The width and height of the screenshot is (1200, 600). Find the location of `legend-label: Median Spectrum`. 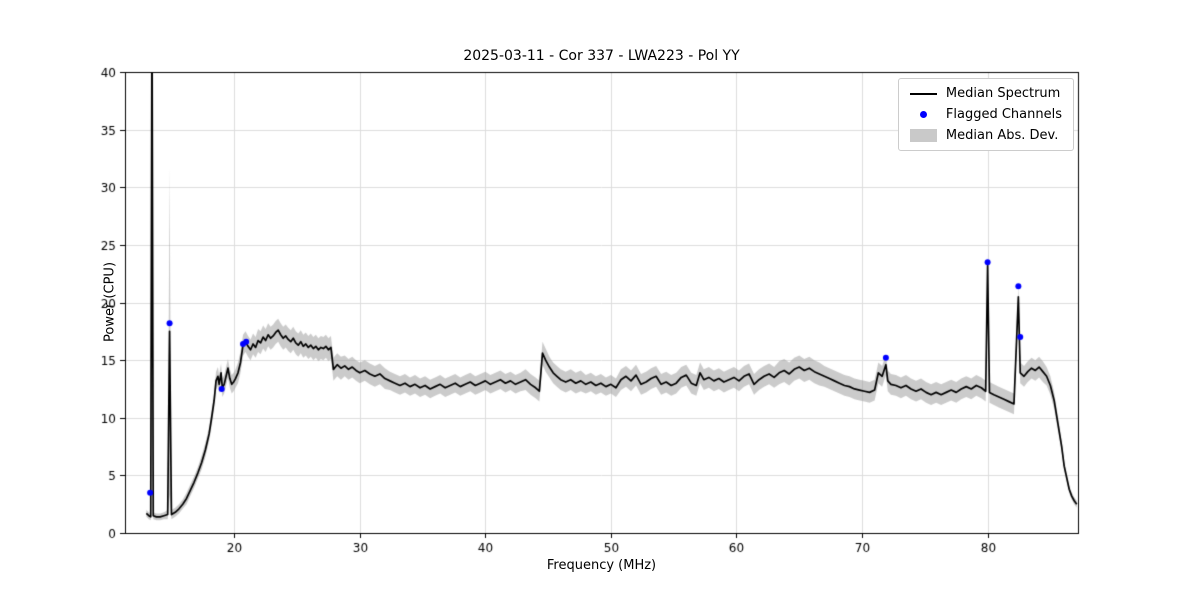

legend-label: Median Spectrum is located at coordinates (1003, 93).